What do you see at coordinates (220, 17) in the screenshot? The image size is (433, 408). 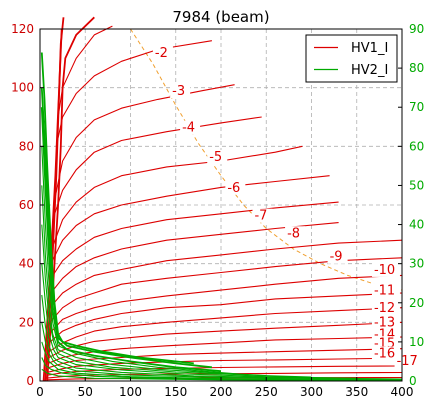 I see `chart-title: 7984 (beam)` at bounding box center [220, 17].